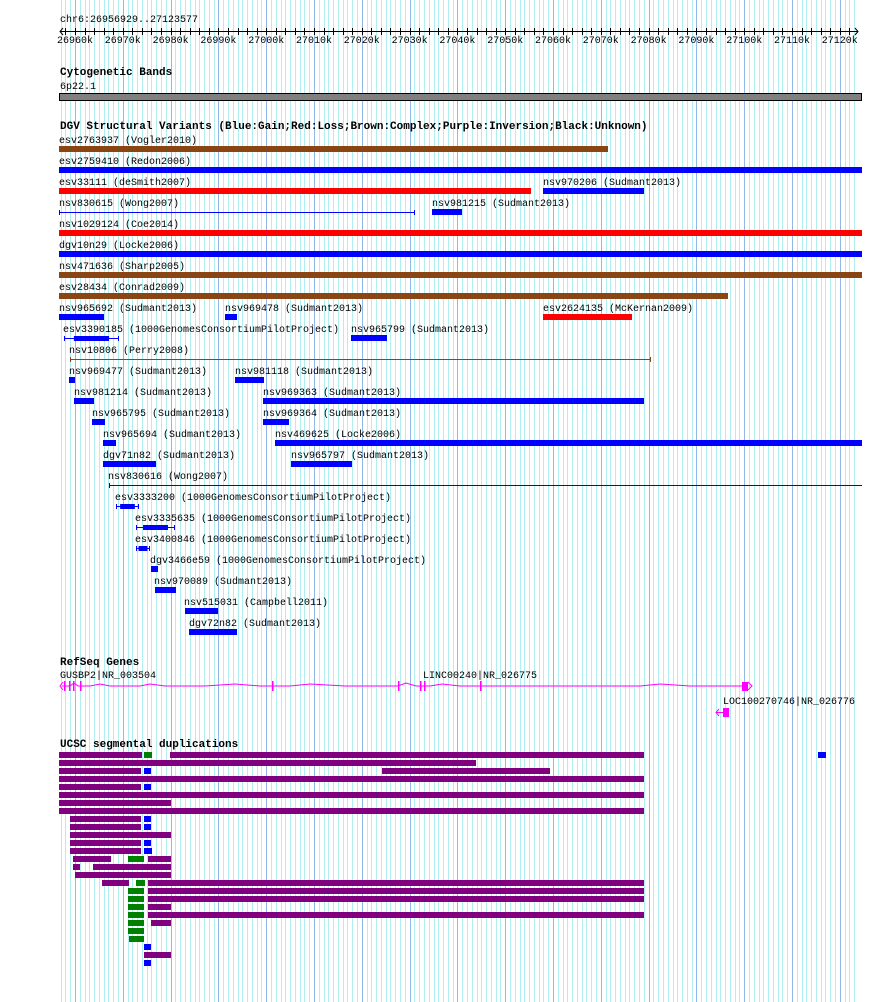 This screenshot has height=1002, width=890. I want to click on dgv-variant-label: esv2624135 (McKernan2009), so click(618, 309).